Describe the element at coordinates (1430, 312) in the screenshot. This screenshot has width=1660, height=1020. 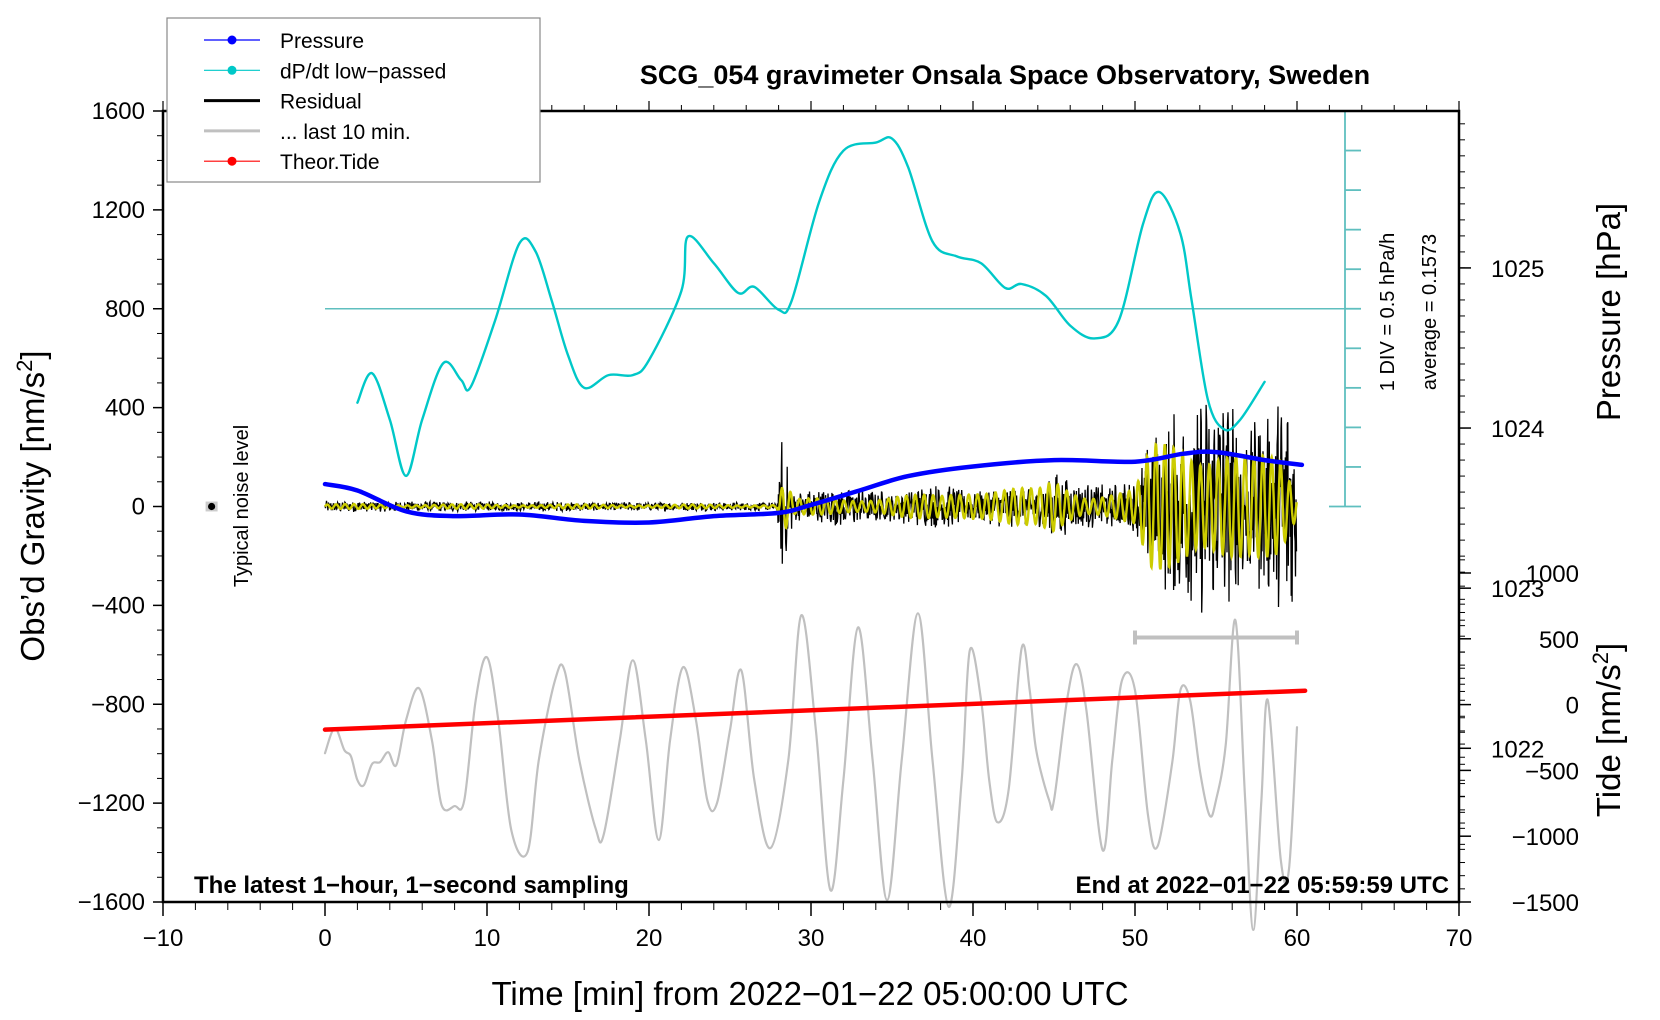
I see `dpdt-average-label: average = 0.1573` at that location.